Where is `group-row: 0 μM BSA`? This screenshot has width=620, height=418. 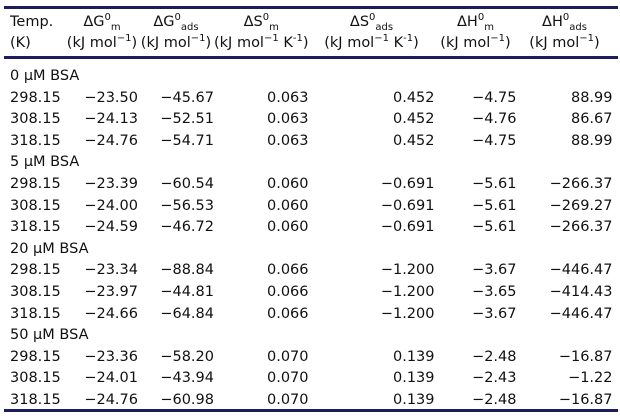 group-row: 0 μM BSA is located at coordinates (311, 77).